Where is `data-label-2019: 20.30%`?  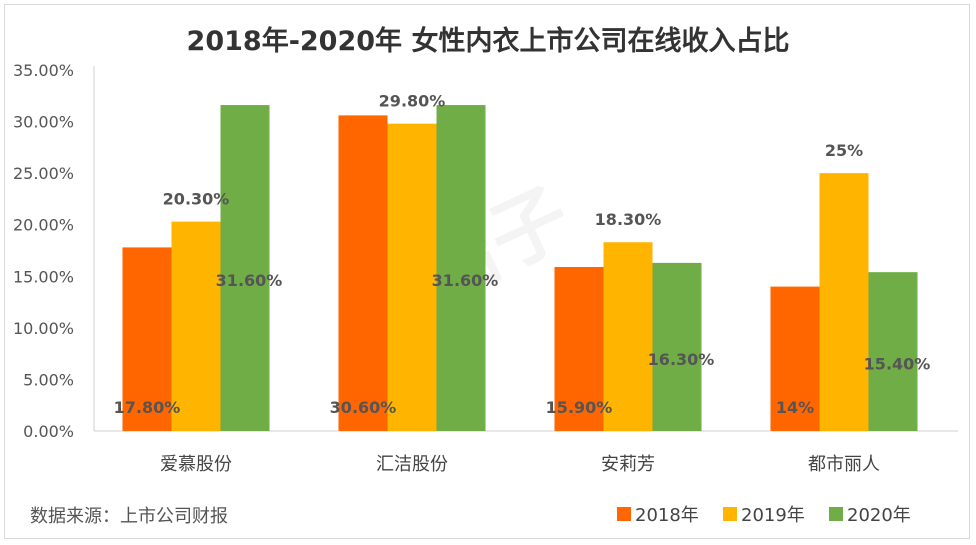
data-label-2019: 20.30% is located at coordinates (196, 199).